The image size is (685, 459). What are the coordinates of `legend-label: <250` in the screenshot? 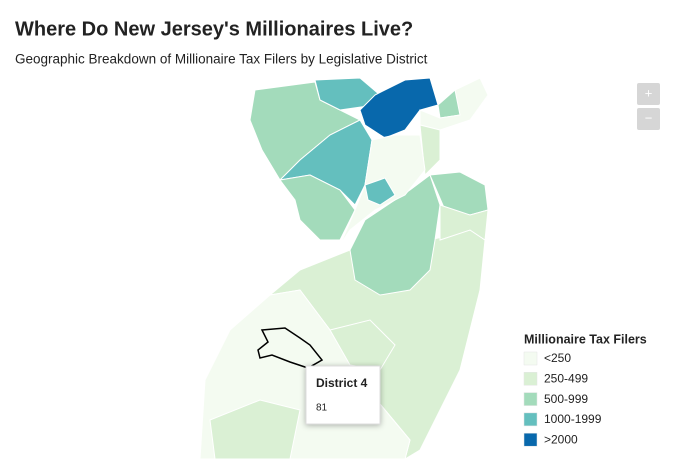 It's located at (557, 358).